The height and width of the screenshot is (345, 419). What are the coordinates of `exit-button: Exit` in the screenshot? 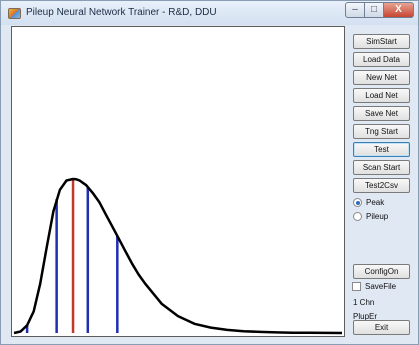 It's located at (381, 327).